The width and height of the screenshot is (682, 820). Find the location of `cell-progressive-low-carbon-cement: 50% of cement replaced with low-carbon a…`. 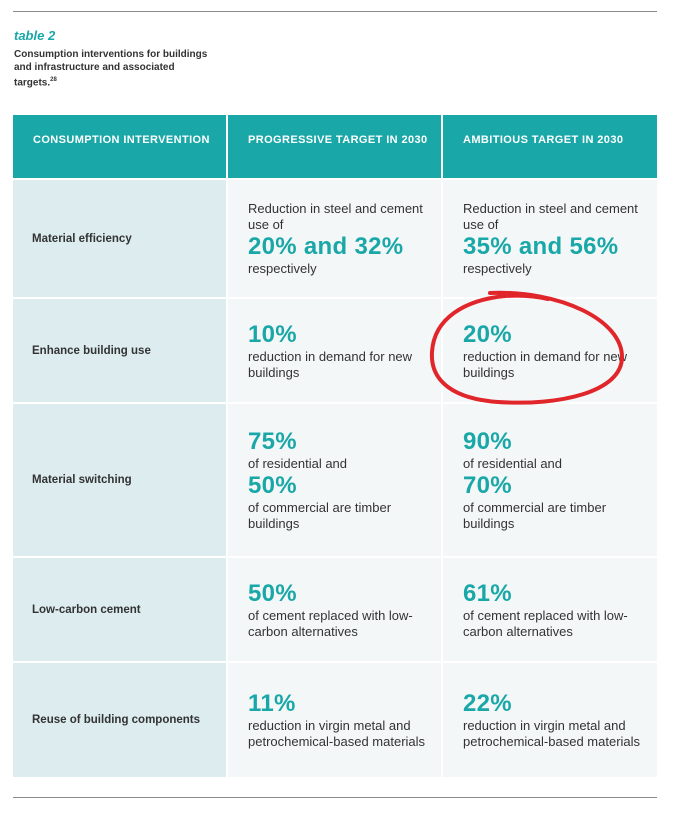

cell-progressive-low-carbon-cement: 50% of cement replaced with low-carbon a… is located at coordinates (334, 609).